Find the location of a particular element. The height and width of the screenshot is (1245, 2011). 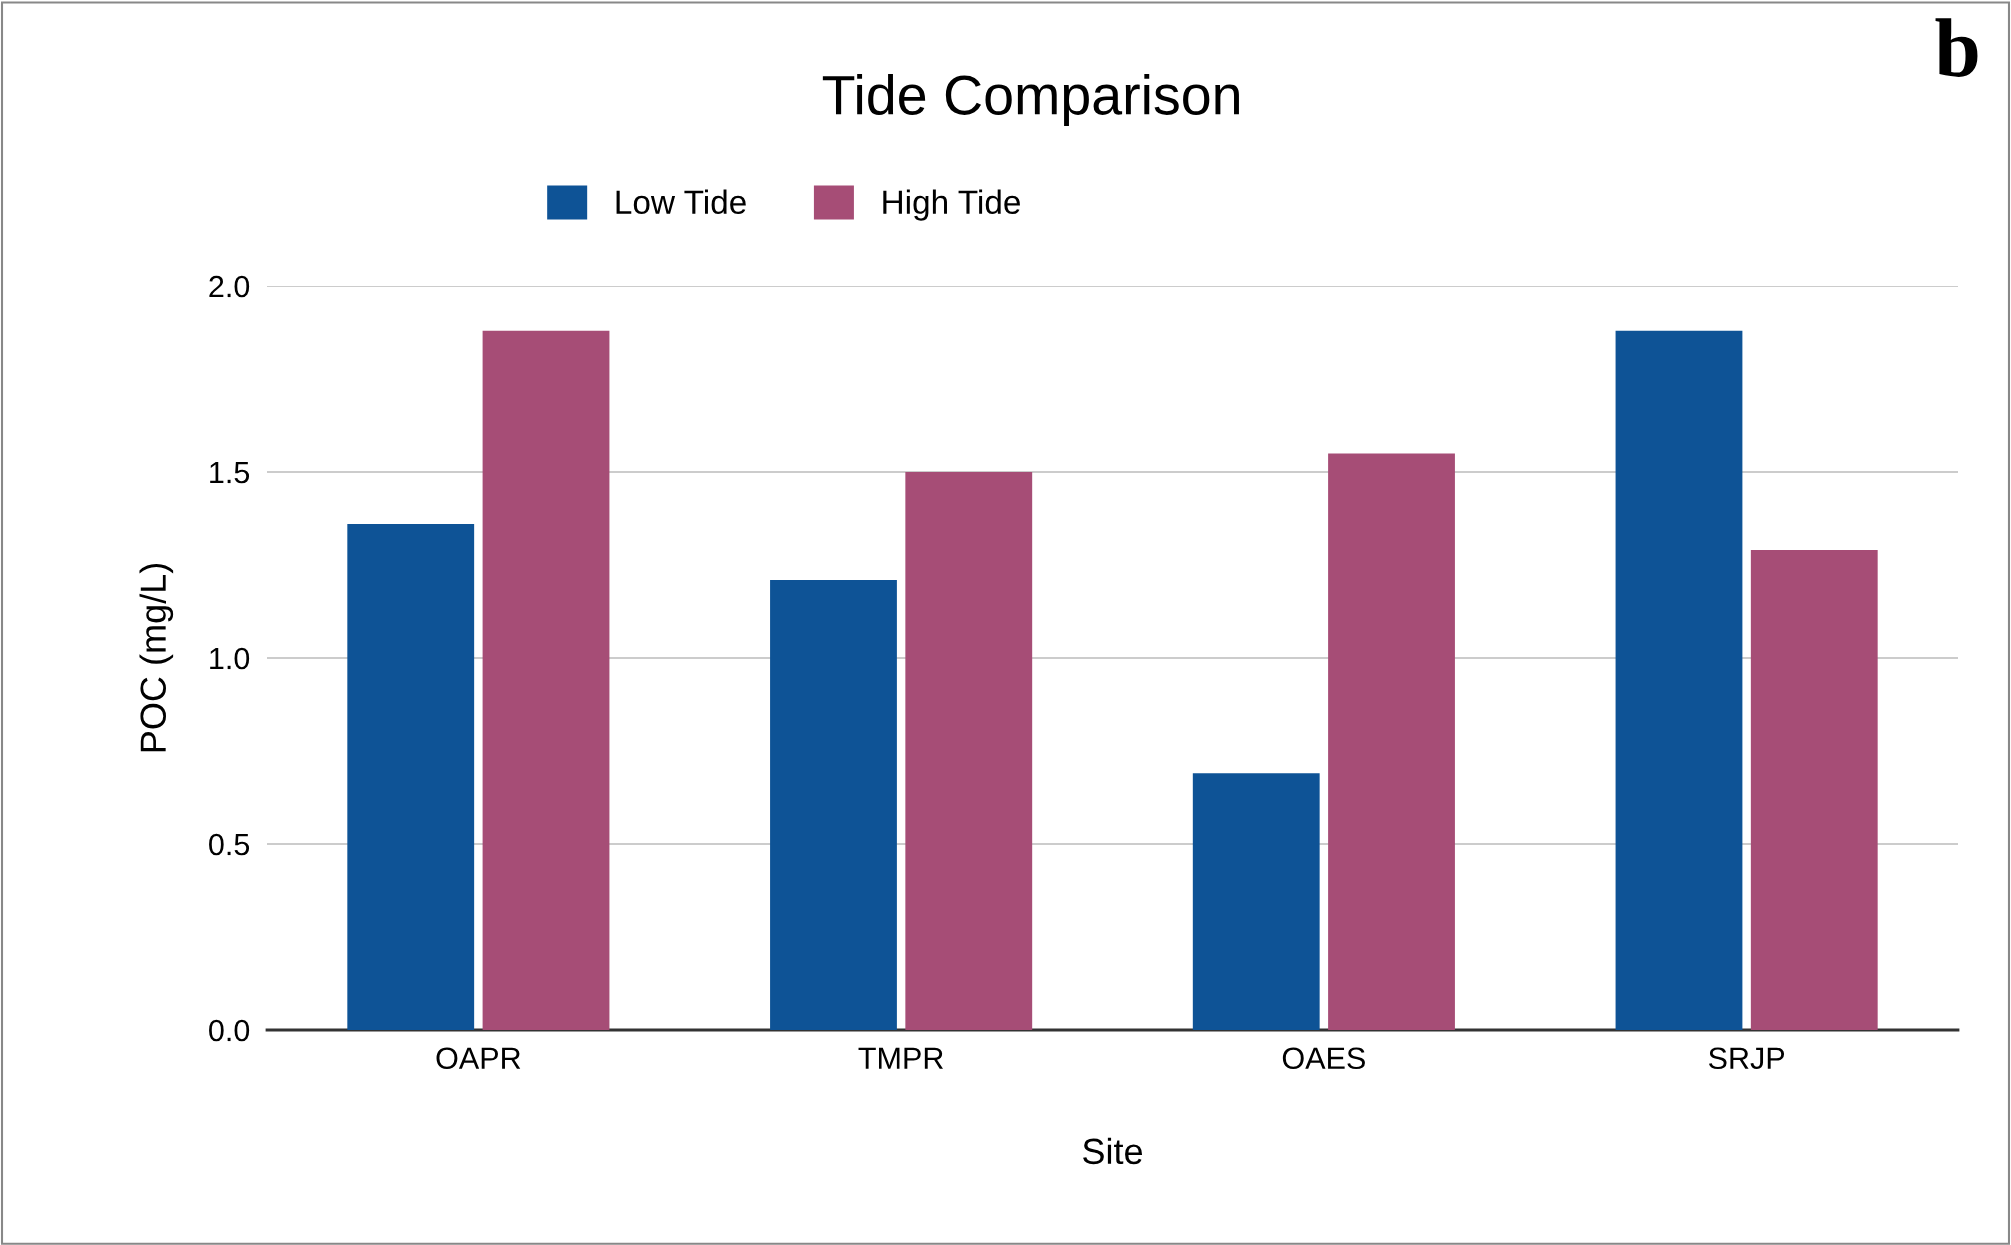

y-tick-label: 0.0 is located at coordinates (229, 1030).